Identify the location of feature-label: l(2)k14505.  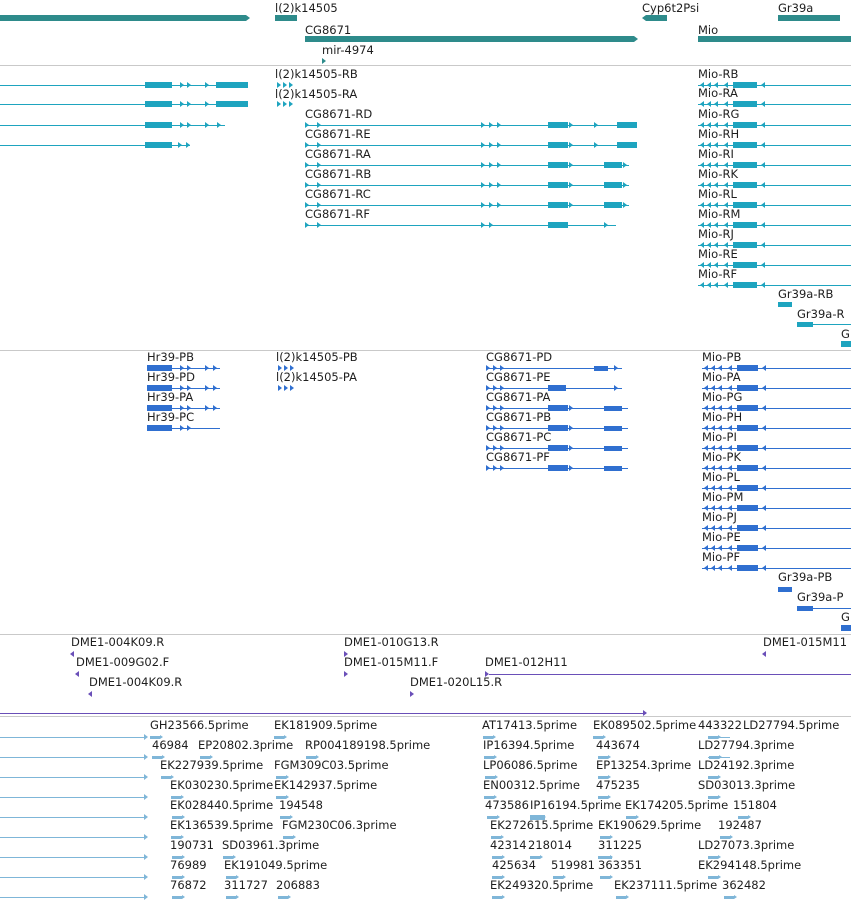
(306, 8).